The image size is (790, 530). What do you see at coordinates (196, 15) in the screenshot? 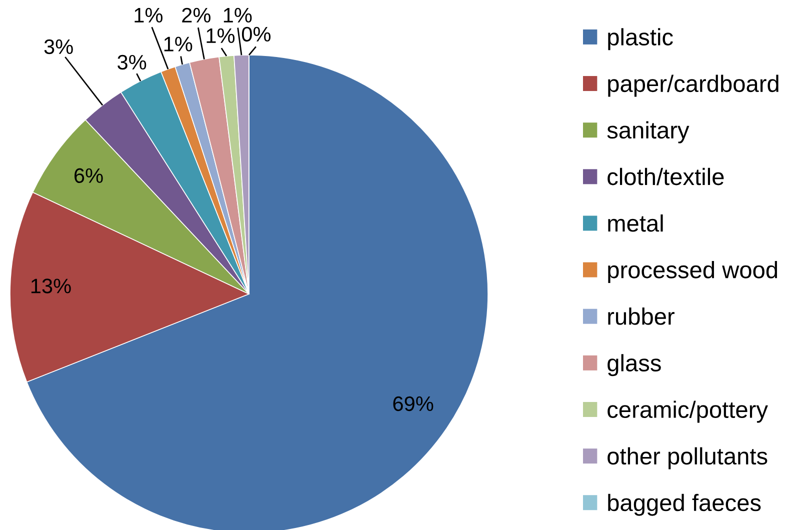
I see `data-label: 2%` at bounding box center [196, 15].